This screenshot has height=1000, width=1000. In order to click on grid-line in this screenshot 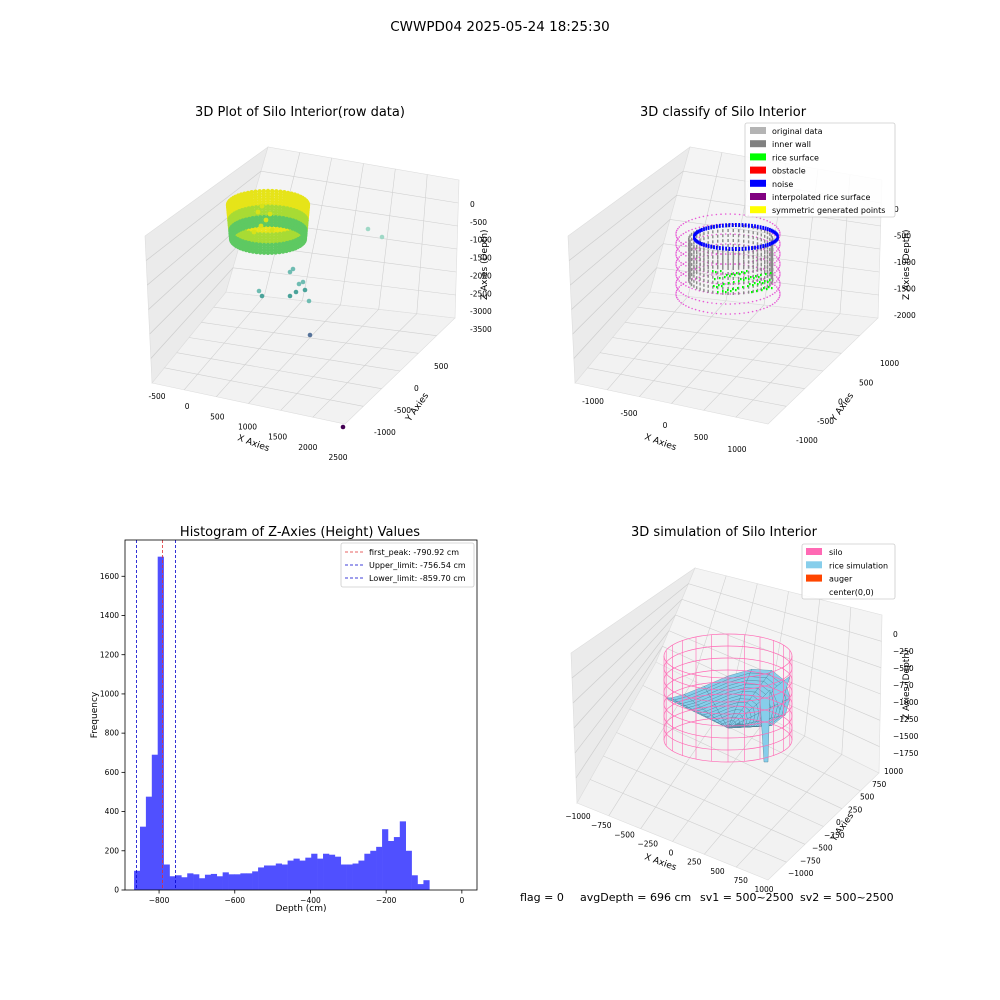, I will do `click(370, 296)`.